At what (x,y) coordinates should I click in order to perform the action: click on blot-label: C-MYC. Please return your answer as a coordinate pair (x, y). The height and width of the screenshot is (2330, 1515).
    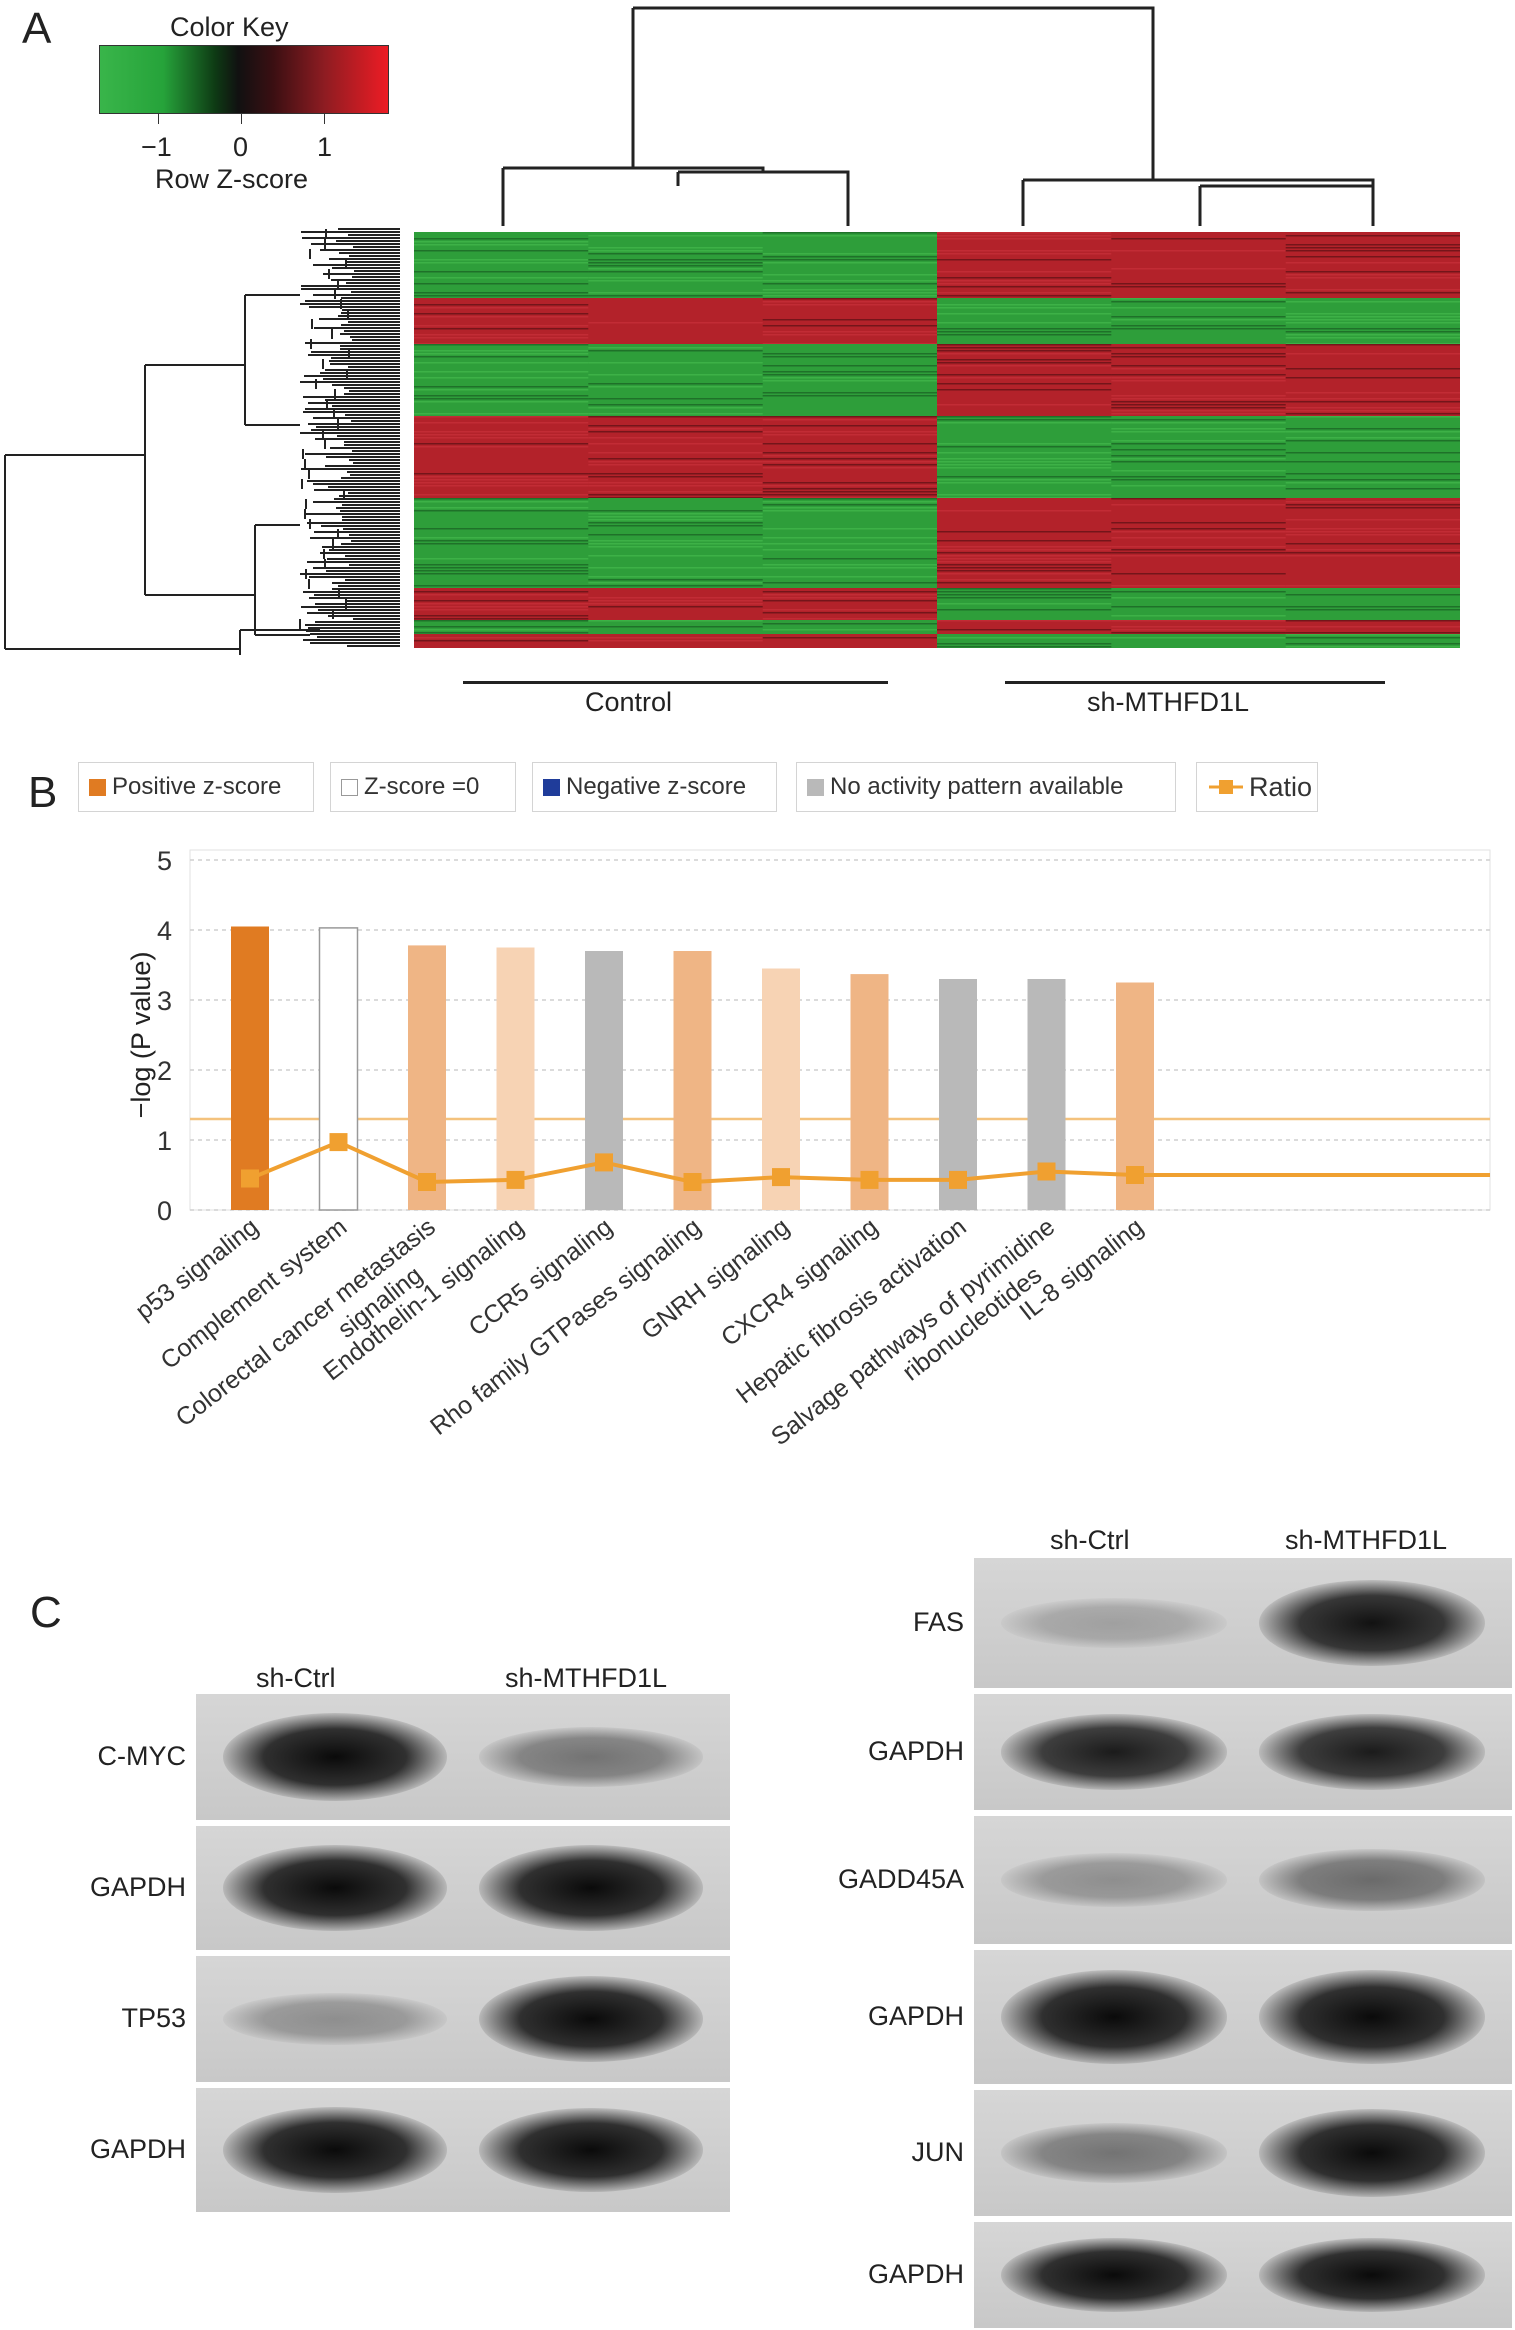
    Looking at the image, I should click on (142, 1756).